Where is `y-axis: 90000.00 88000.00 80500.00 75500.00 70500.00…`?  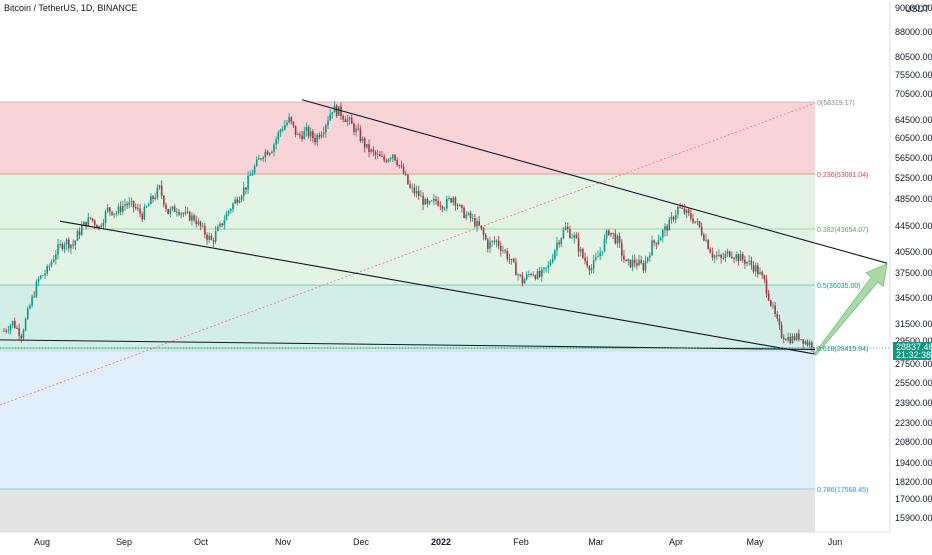 y-axis: 90000.00 88000.00 80500.00 75500.00 70500.00… is located at coordinates (913, 263).